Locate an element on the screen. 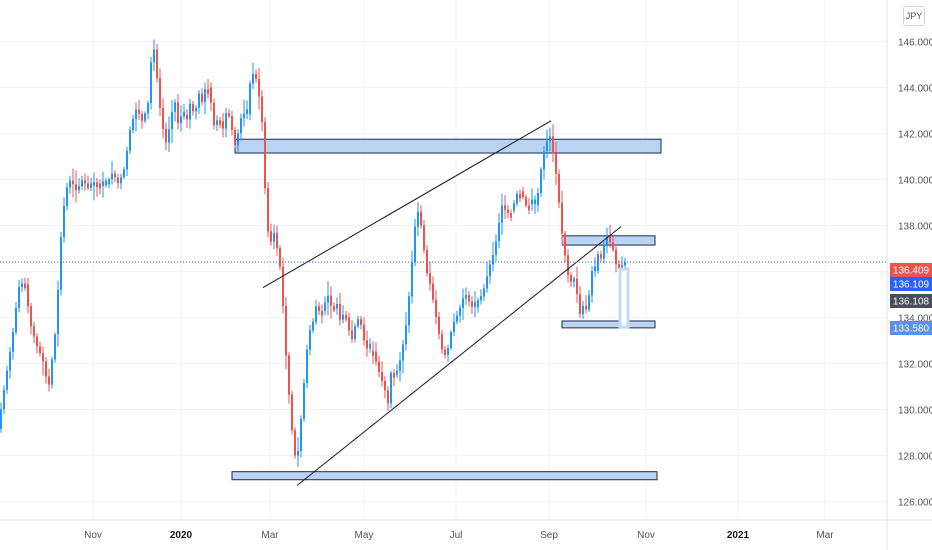  y-tick-label: 128.000 is located at coordinates (915, 457).